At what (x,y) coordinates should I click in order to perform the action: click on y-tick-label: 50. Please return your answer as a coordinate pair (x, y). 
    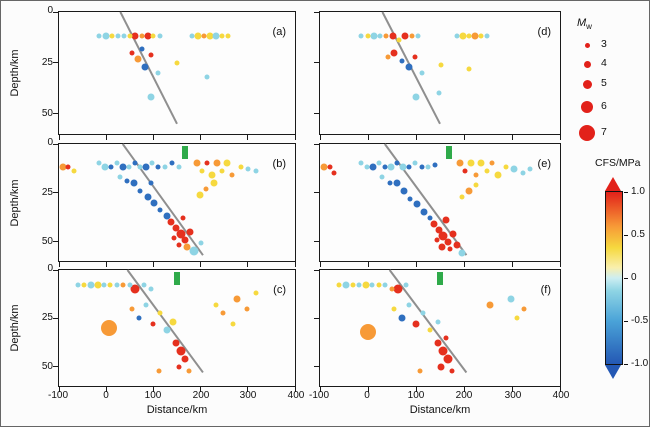
    Looking at the image, I should click on (47, 113).